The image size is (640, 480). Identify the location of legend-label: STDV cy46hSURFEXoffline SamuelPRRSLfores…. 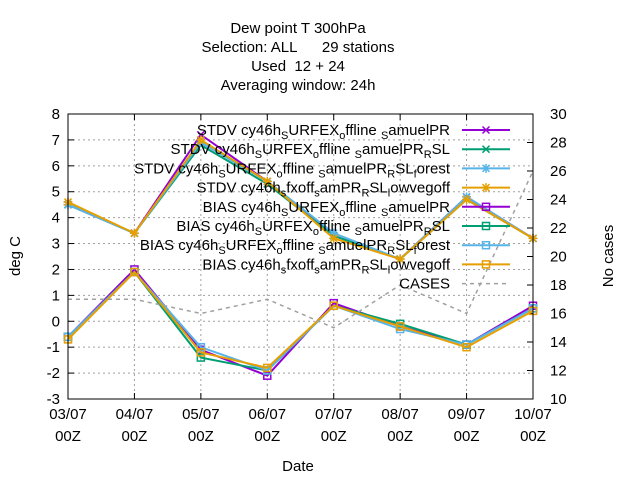
(292, 170).